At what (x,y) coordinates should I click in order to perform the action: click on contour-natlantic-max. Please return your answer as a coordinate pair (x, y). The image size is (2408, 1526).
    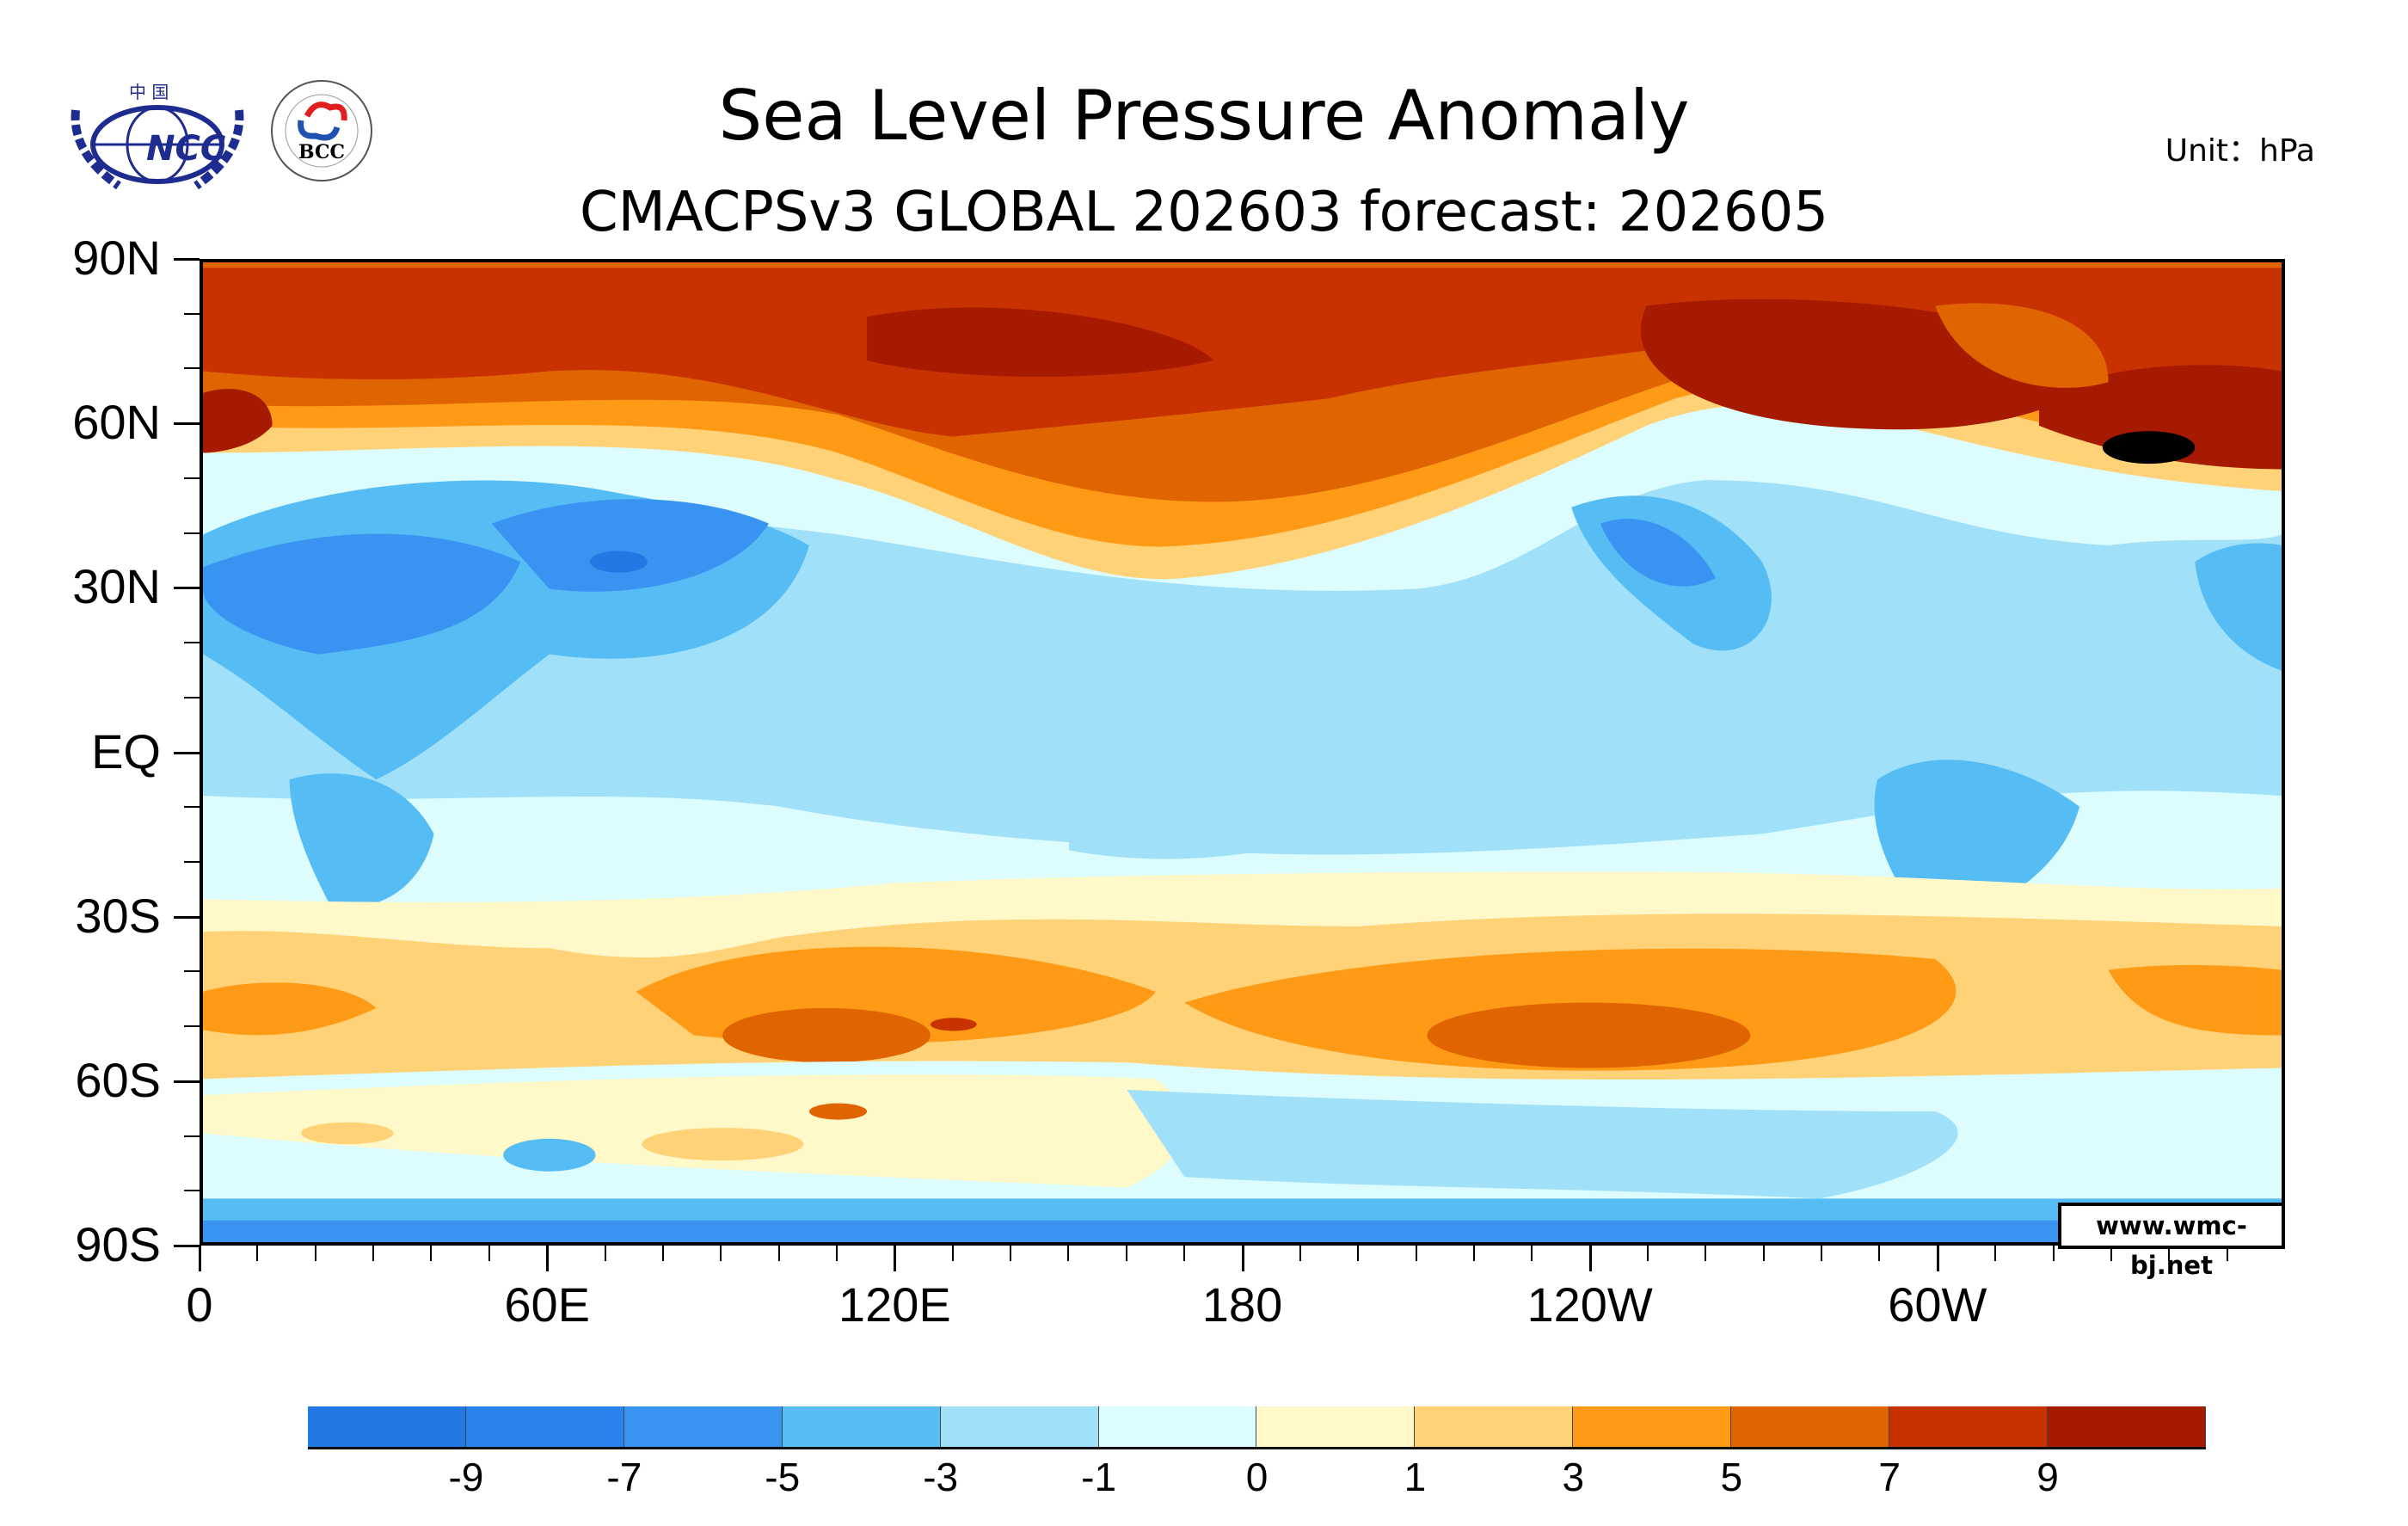
    Looking at the image, I should click on (2149, 448).